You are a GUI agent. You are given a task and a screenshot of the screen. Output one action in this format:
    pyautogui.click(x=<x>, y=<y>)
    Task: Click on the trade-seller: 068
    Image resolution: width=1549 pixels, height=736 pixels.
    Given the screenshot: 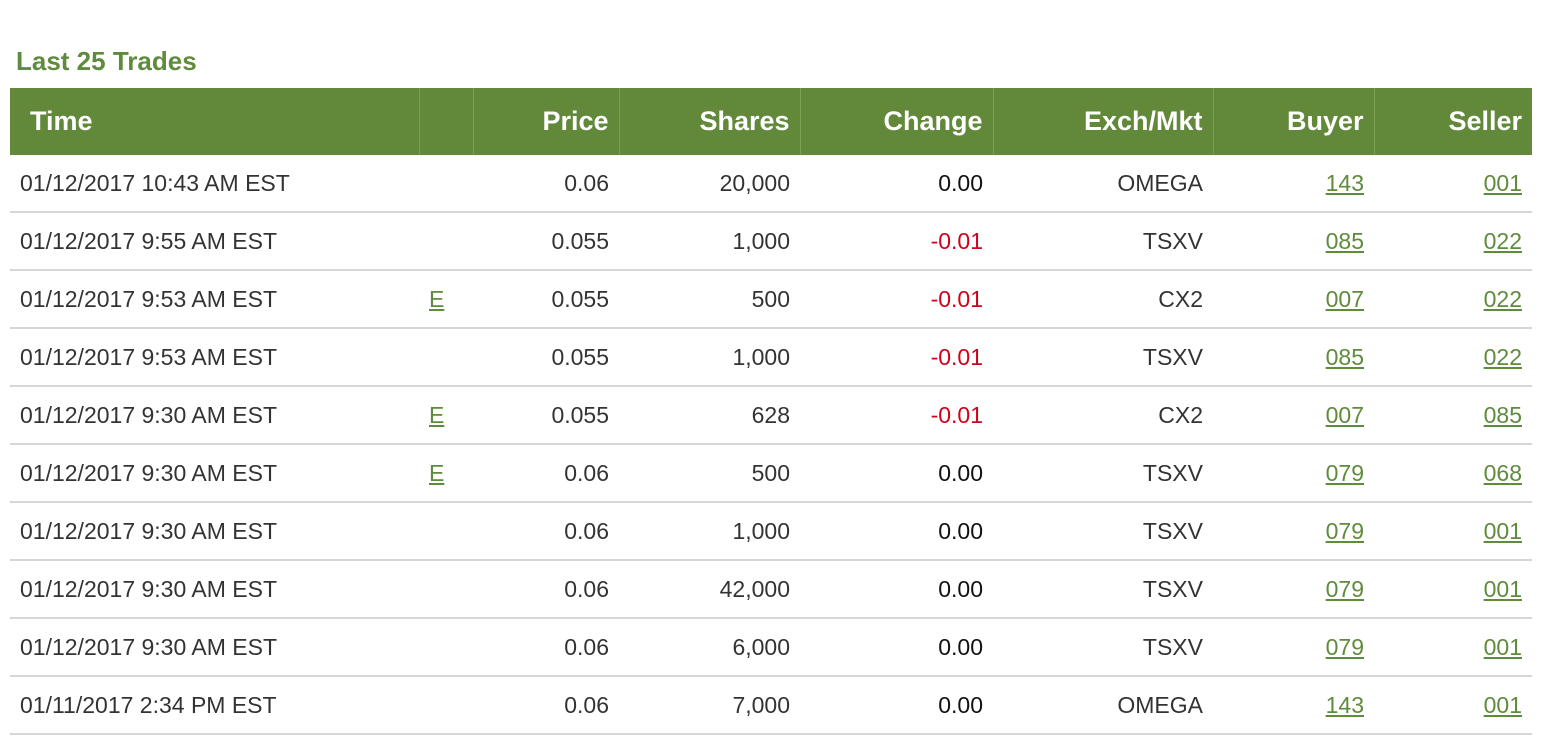 What is the action you would take?
    pyautogui.click(x=1453, y=473)
    